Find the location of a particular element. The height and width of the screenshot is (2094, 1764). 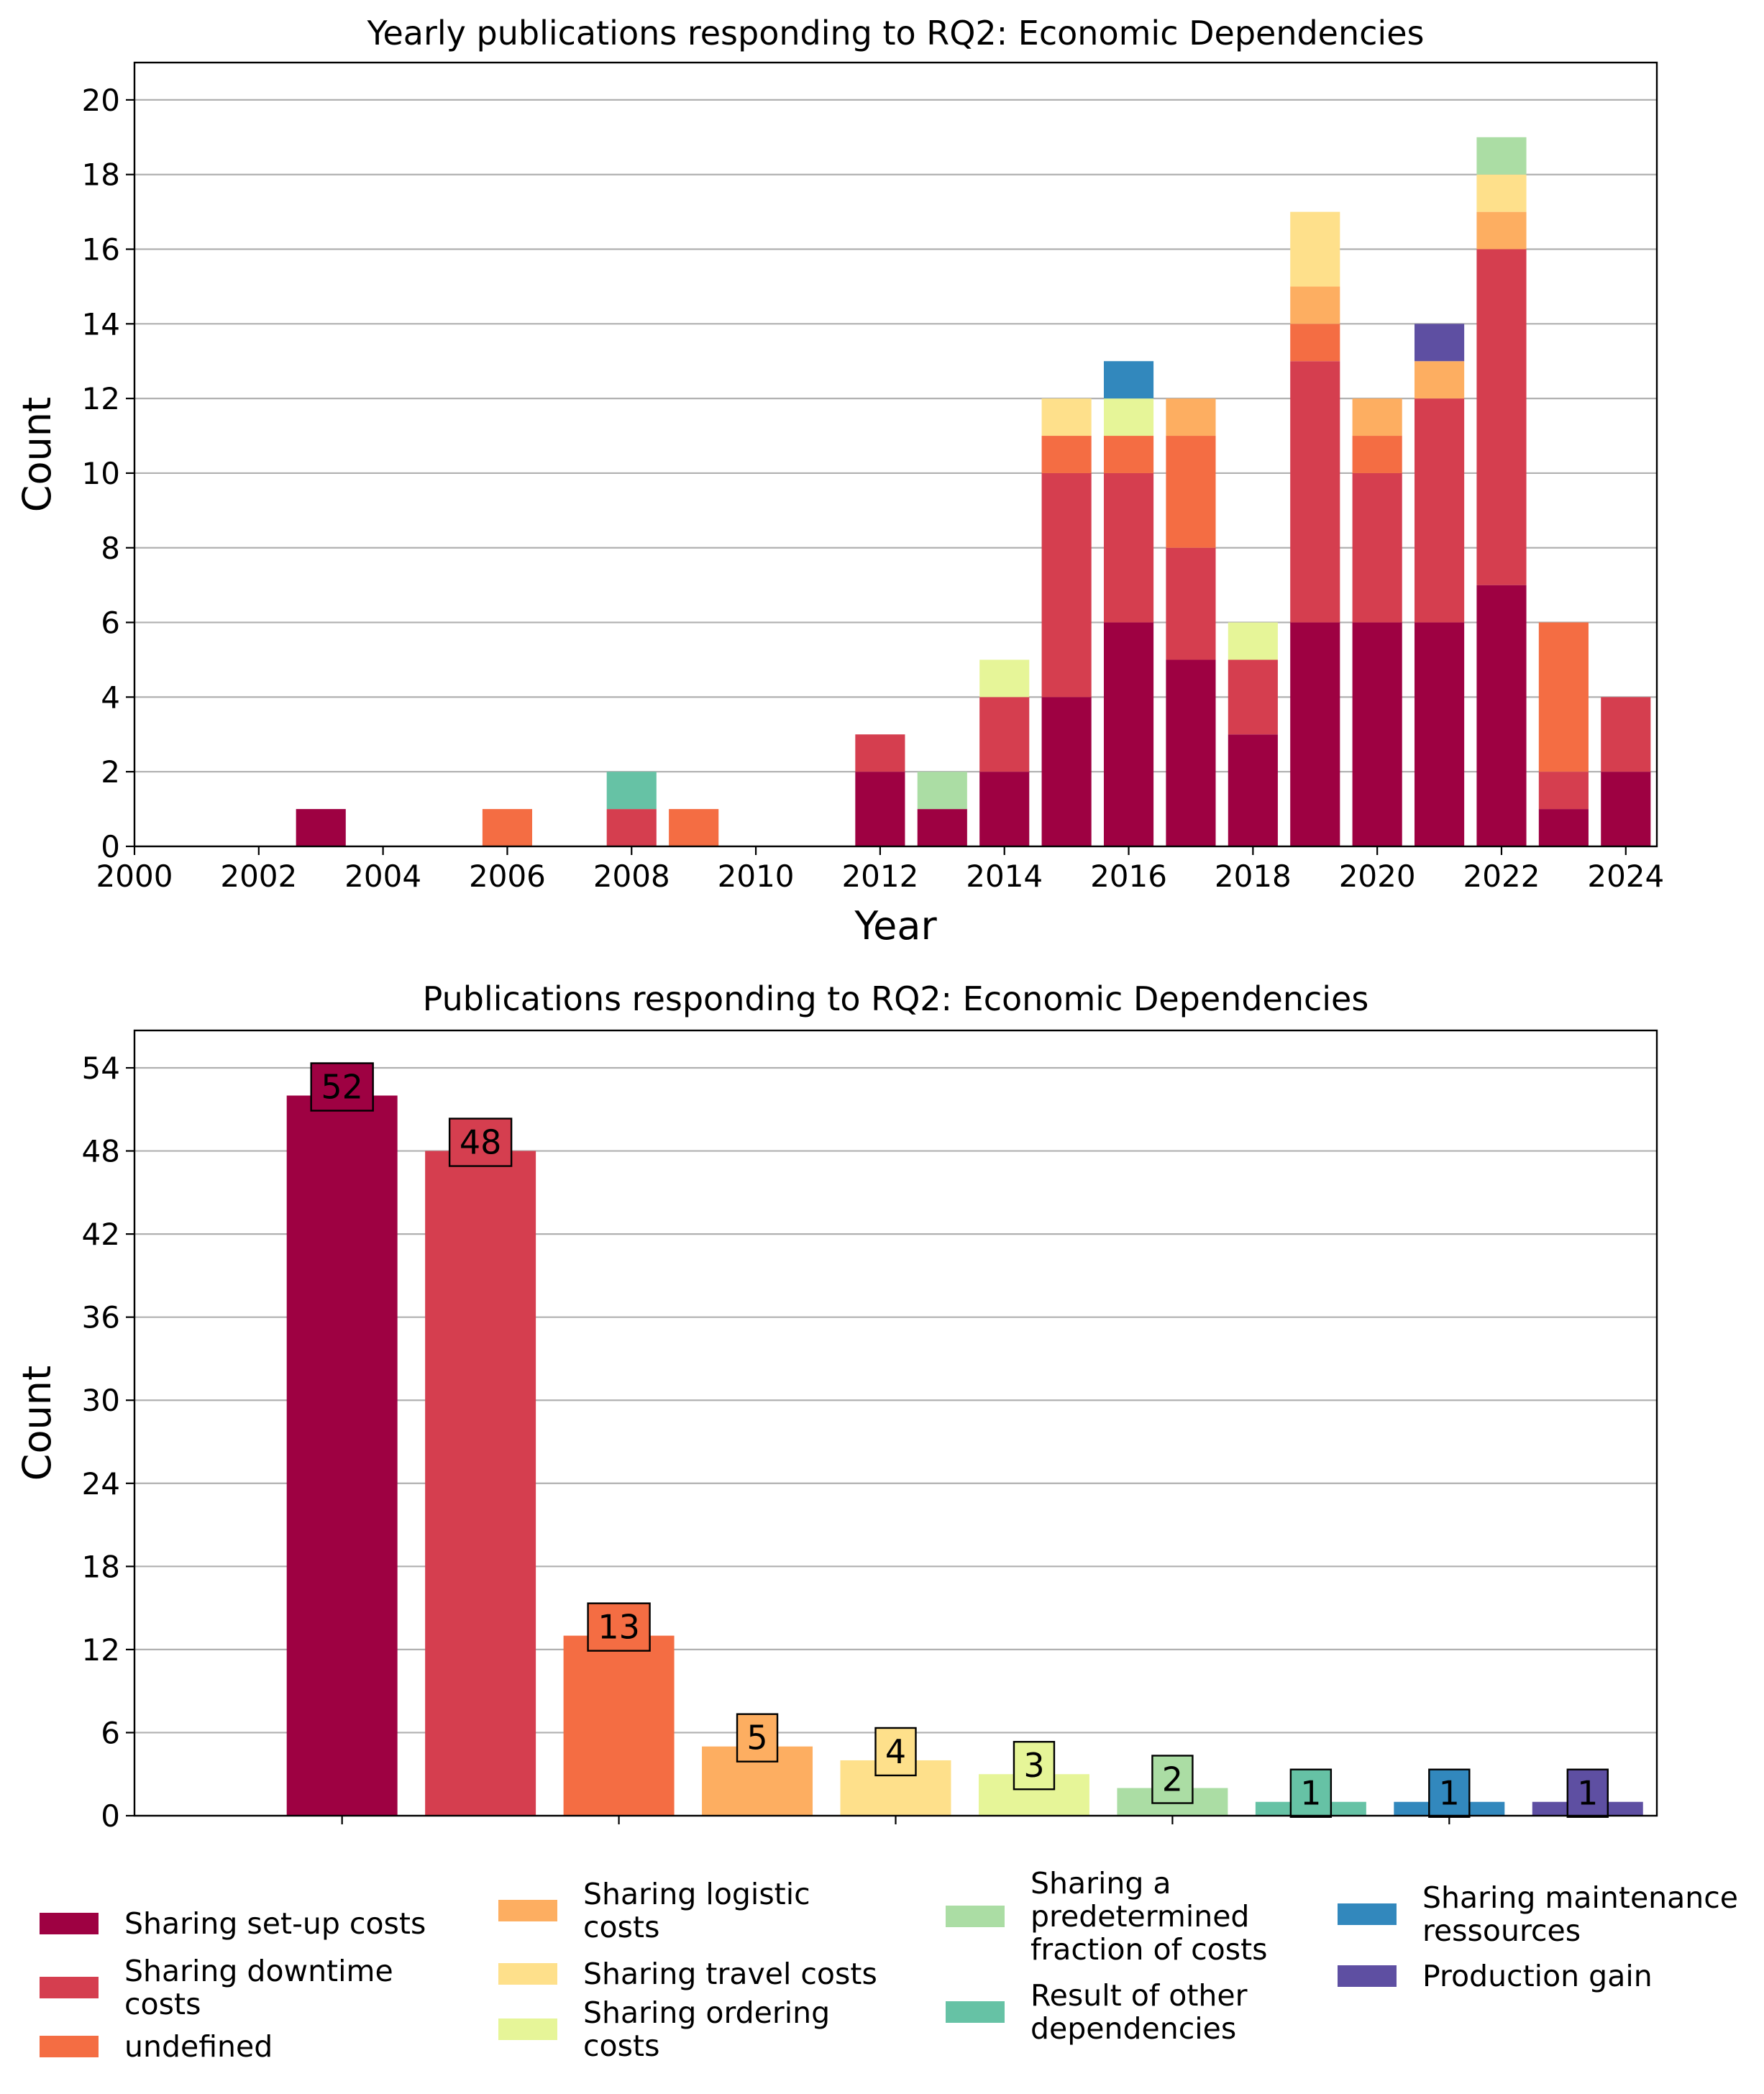

x-tick-label: 2014 is located at coordinates (1004, 877).